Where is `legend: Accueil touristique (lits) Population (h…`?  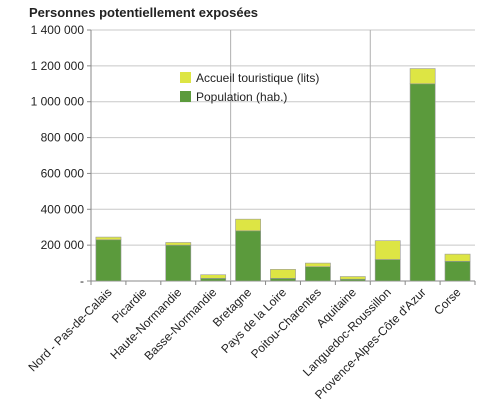 legend: Accueil touristique (lits) Population (h… is located at coordinates (249, 87).